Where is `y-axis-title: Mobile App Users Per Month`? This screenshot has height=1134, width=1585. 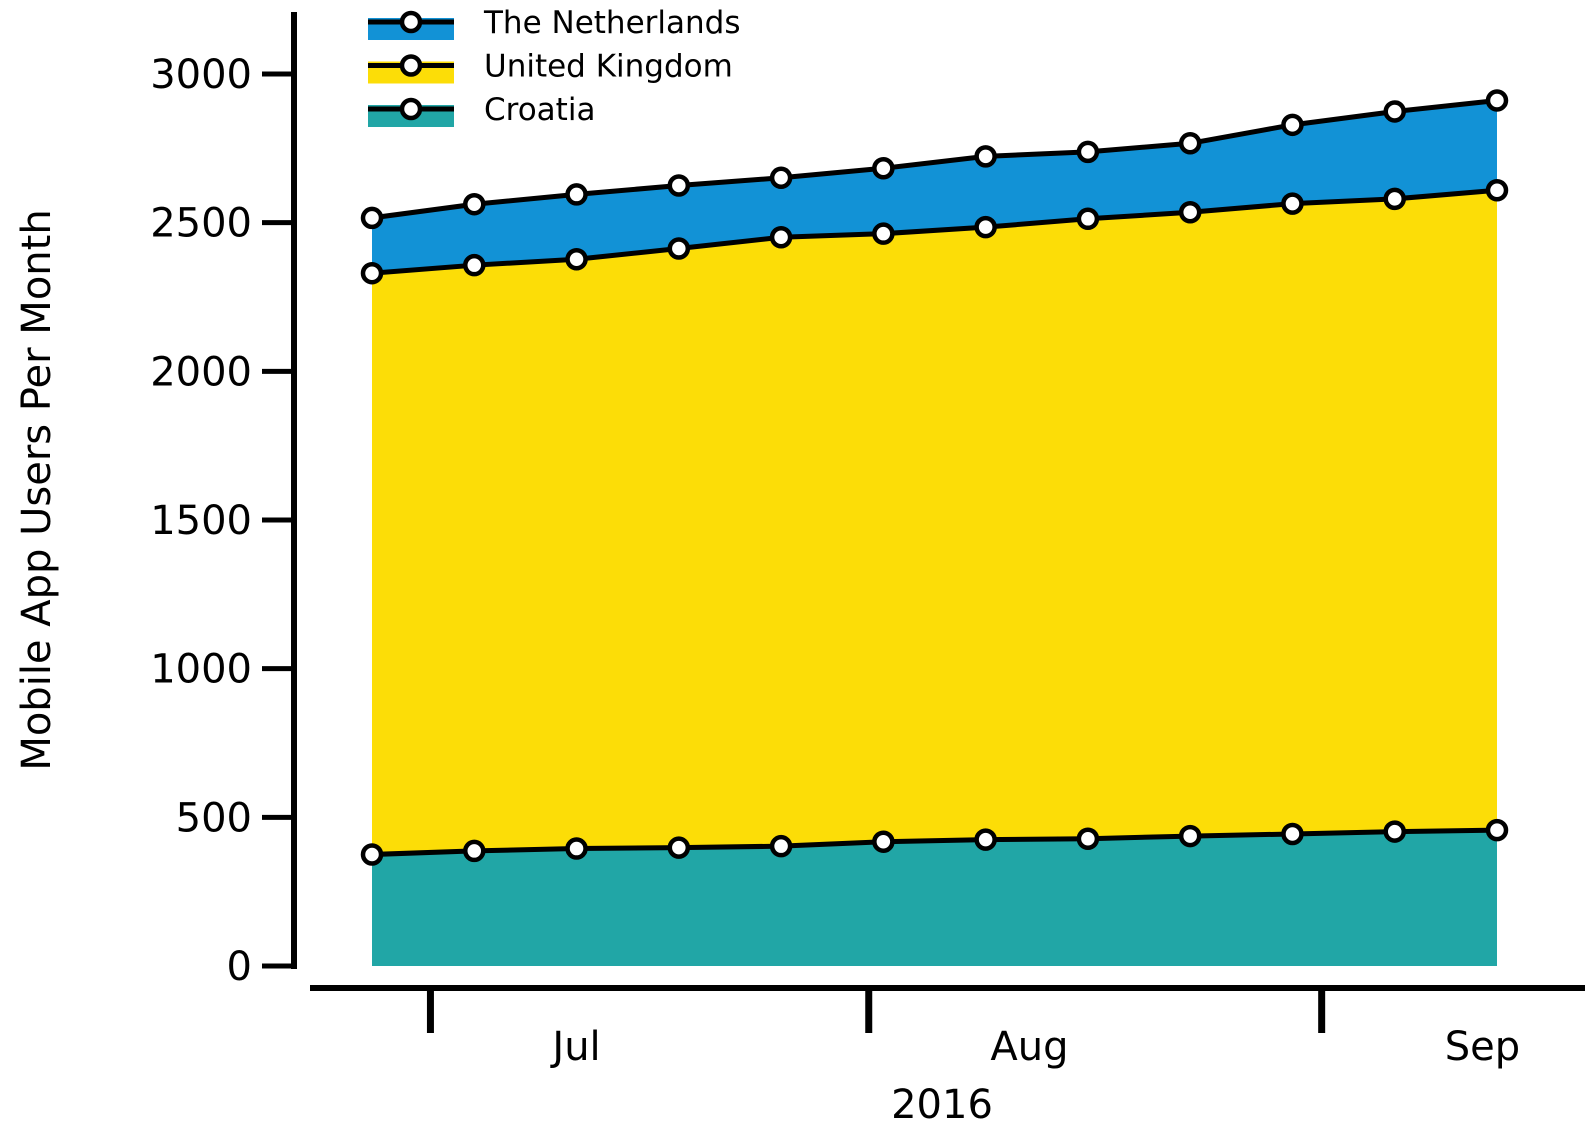
y-axis-title: Mobile App Users Per Month is located at coordinates (37, 489).